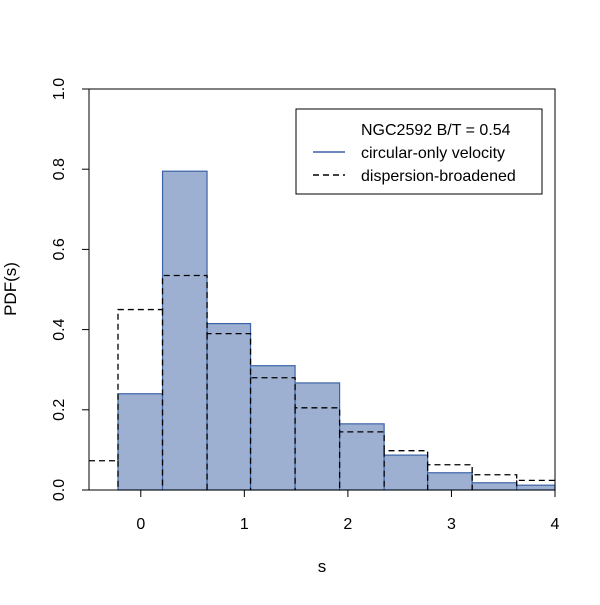 Image resolution: width=600 pixels, height=605 pixels. What do you see at coordinates (59, 329) in the screenshot?
I see `y-tick-label: 0.4` at bounding box center [59, 329].